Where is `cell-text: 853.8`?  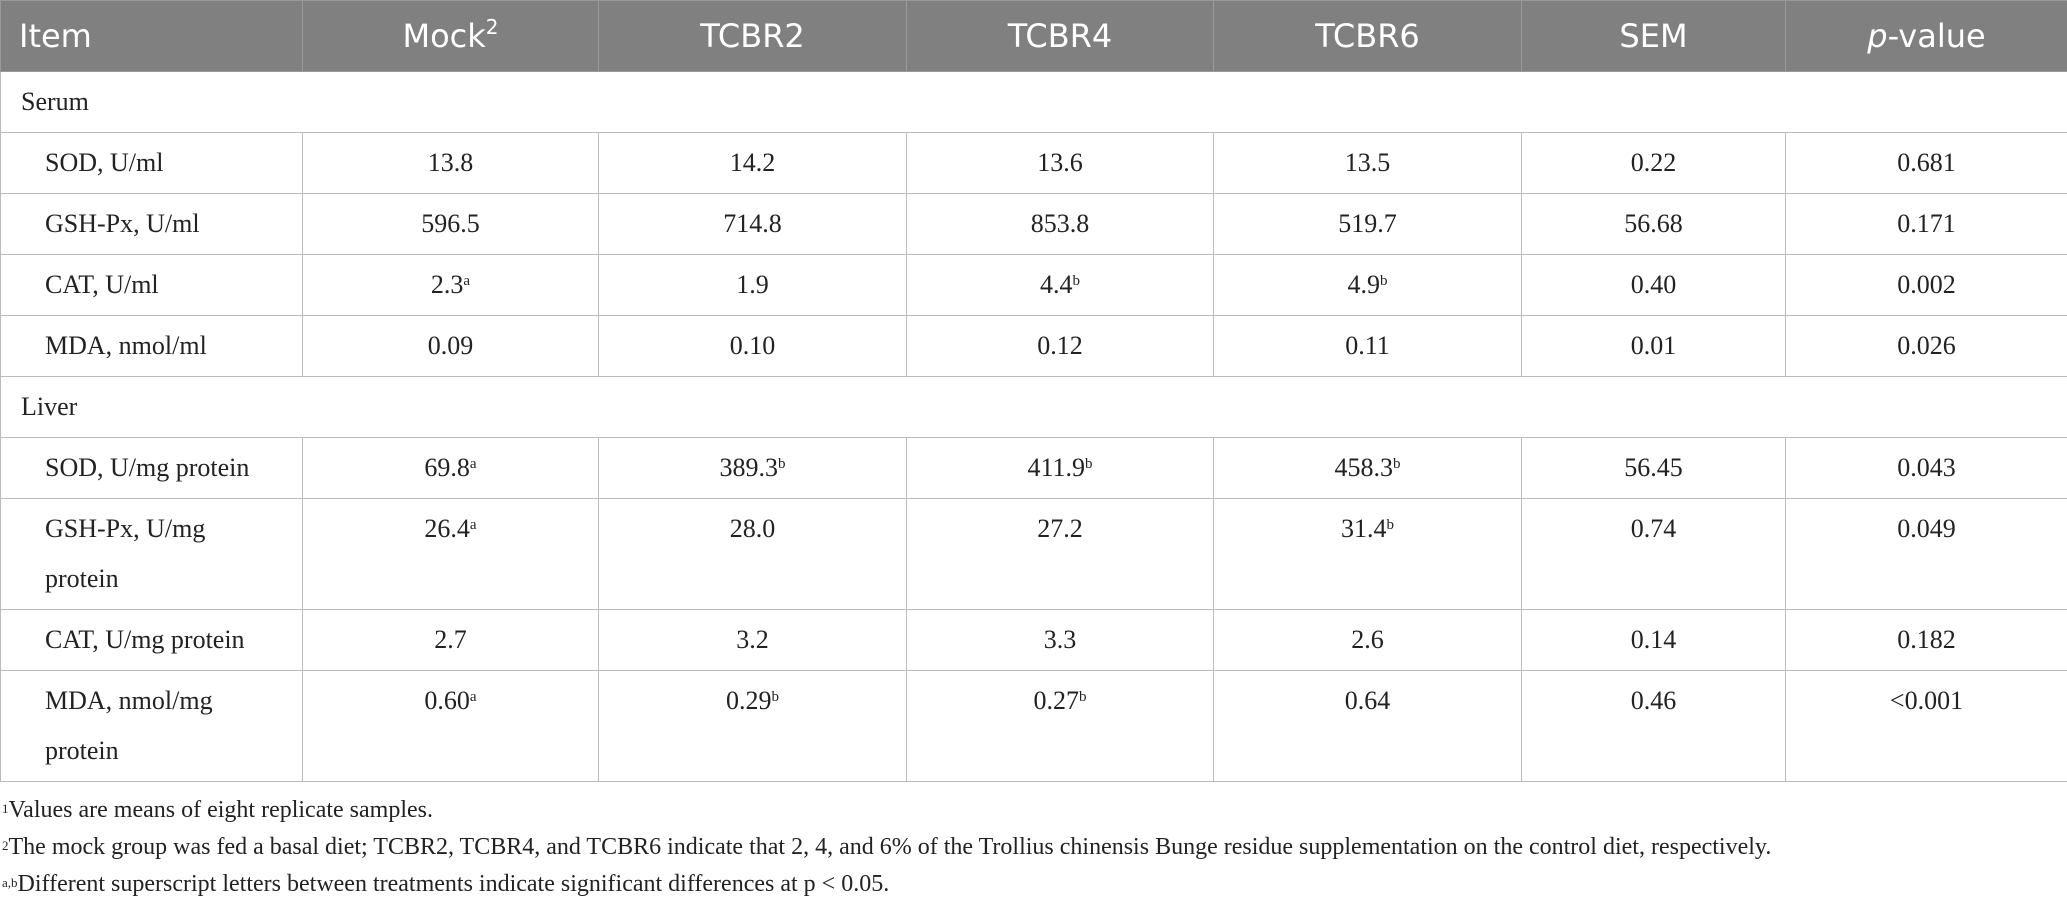
cell-text: 853.8 is located at coordinates (1060, 223).